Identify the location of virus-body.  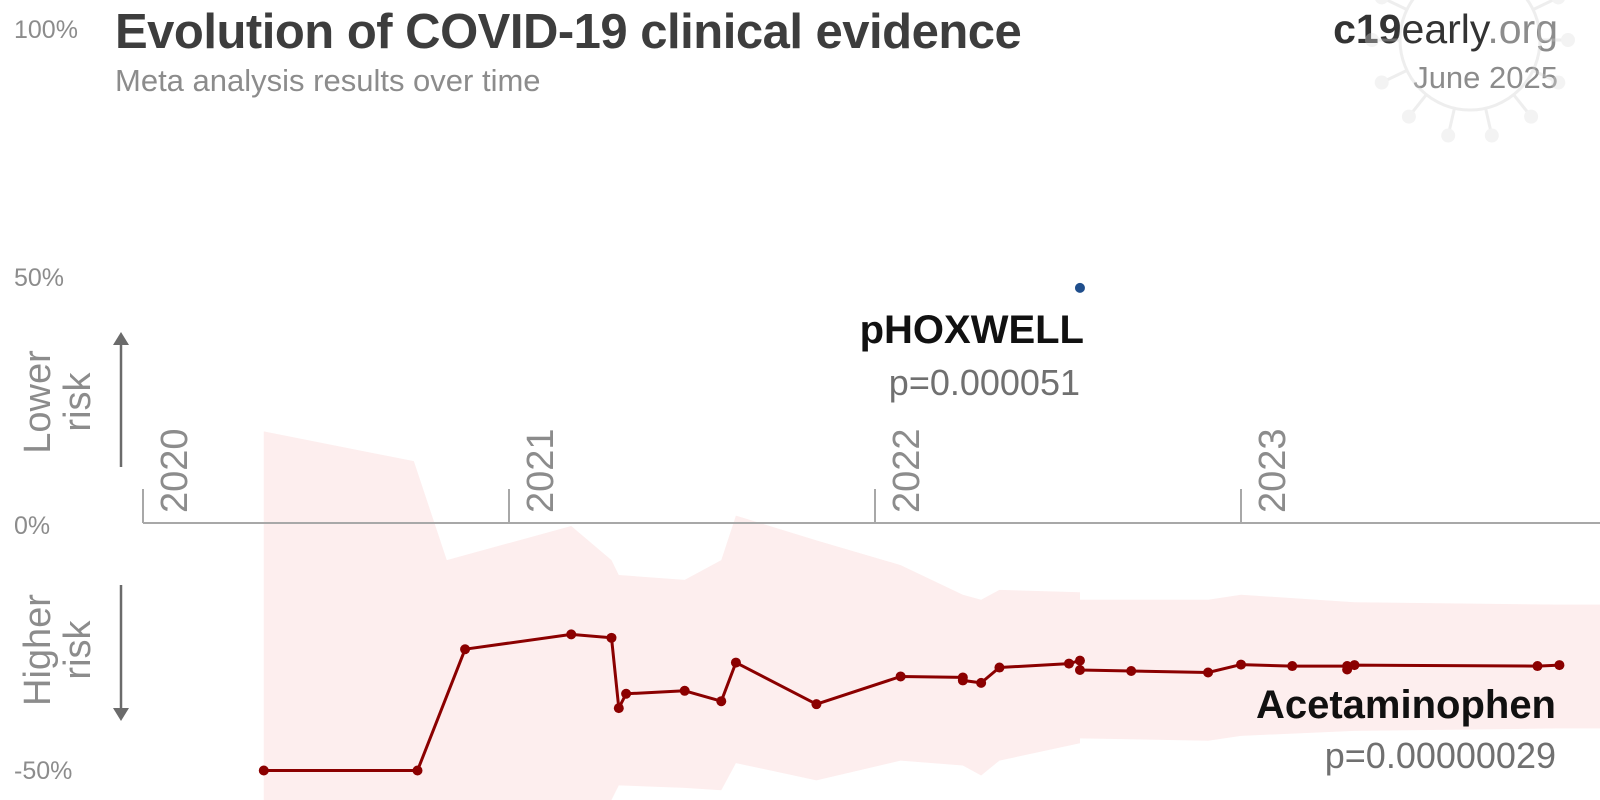
(1470, 56).